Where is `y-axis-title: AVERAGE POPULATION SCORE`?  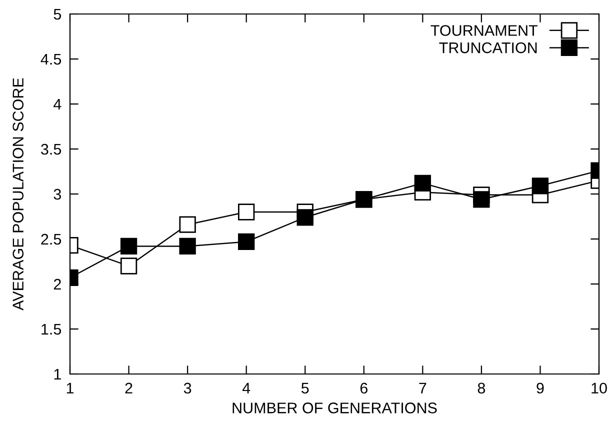 y-axis-title: AVERAGE POPULATION SCORE is located at coordinates (18, 194).